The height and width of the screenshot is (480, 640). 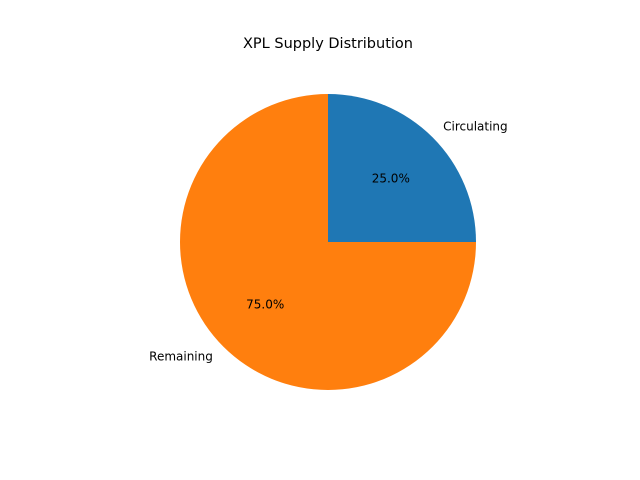 I want to click on slice-label: Circulating, so click(x=475, y=126).